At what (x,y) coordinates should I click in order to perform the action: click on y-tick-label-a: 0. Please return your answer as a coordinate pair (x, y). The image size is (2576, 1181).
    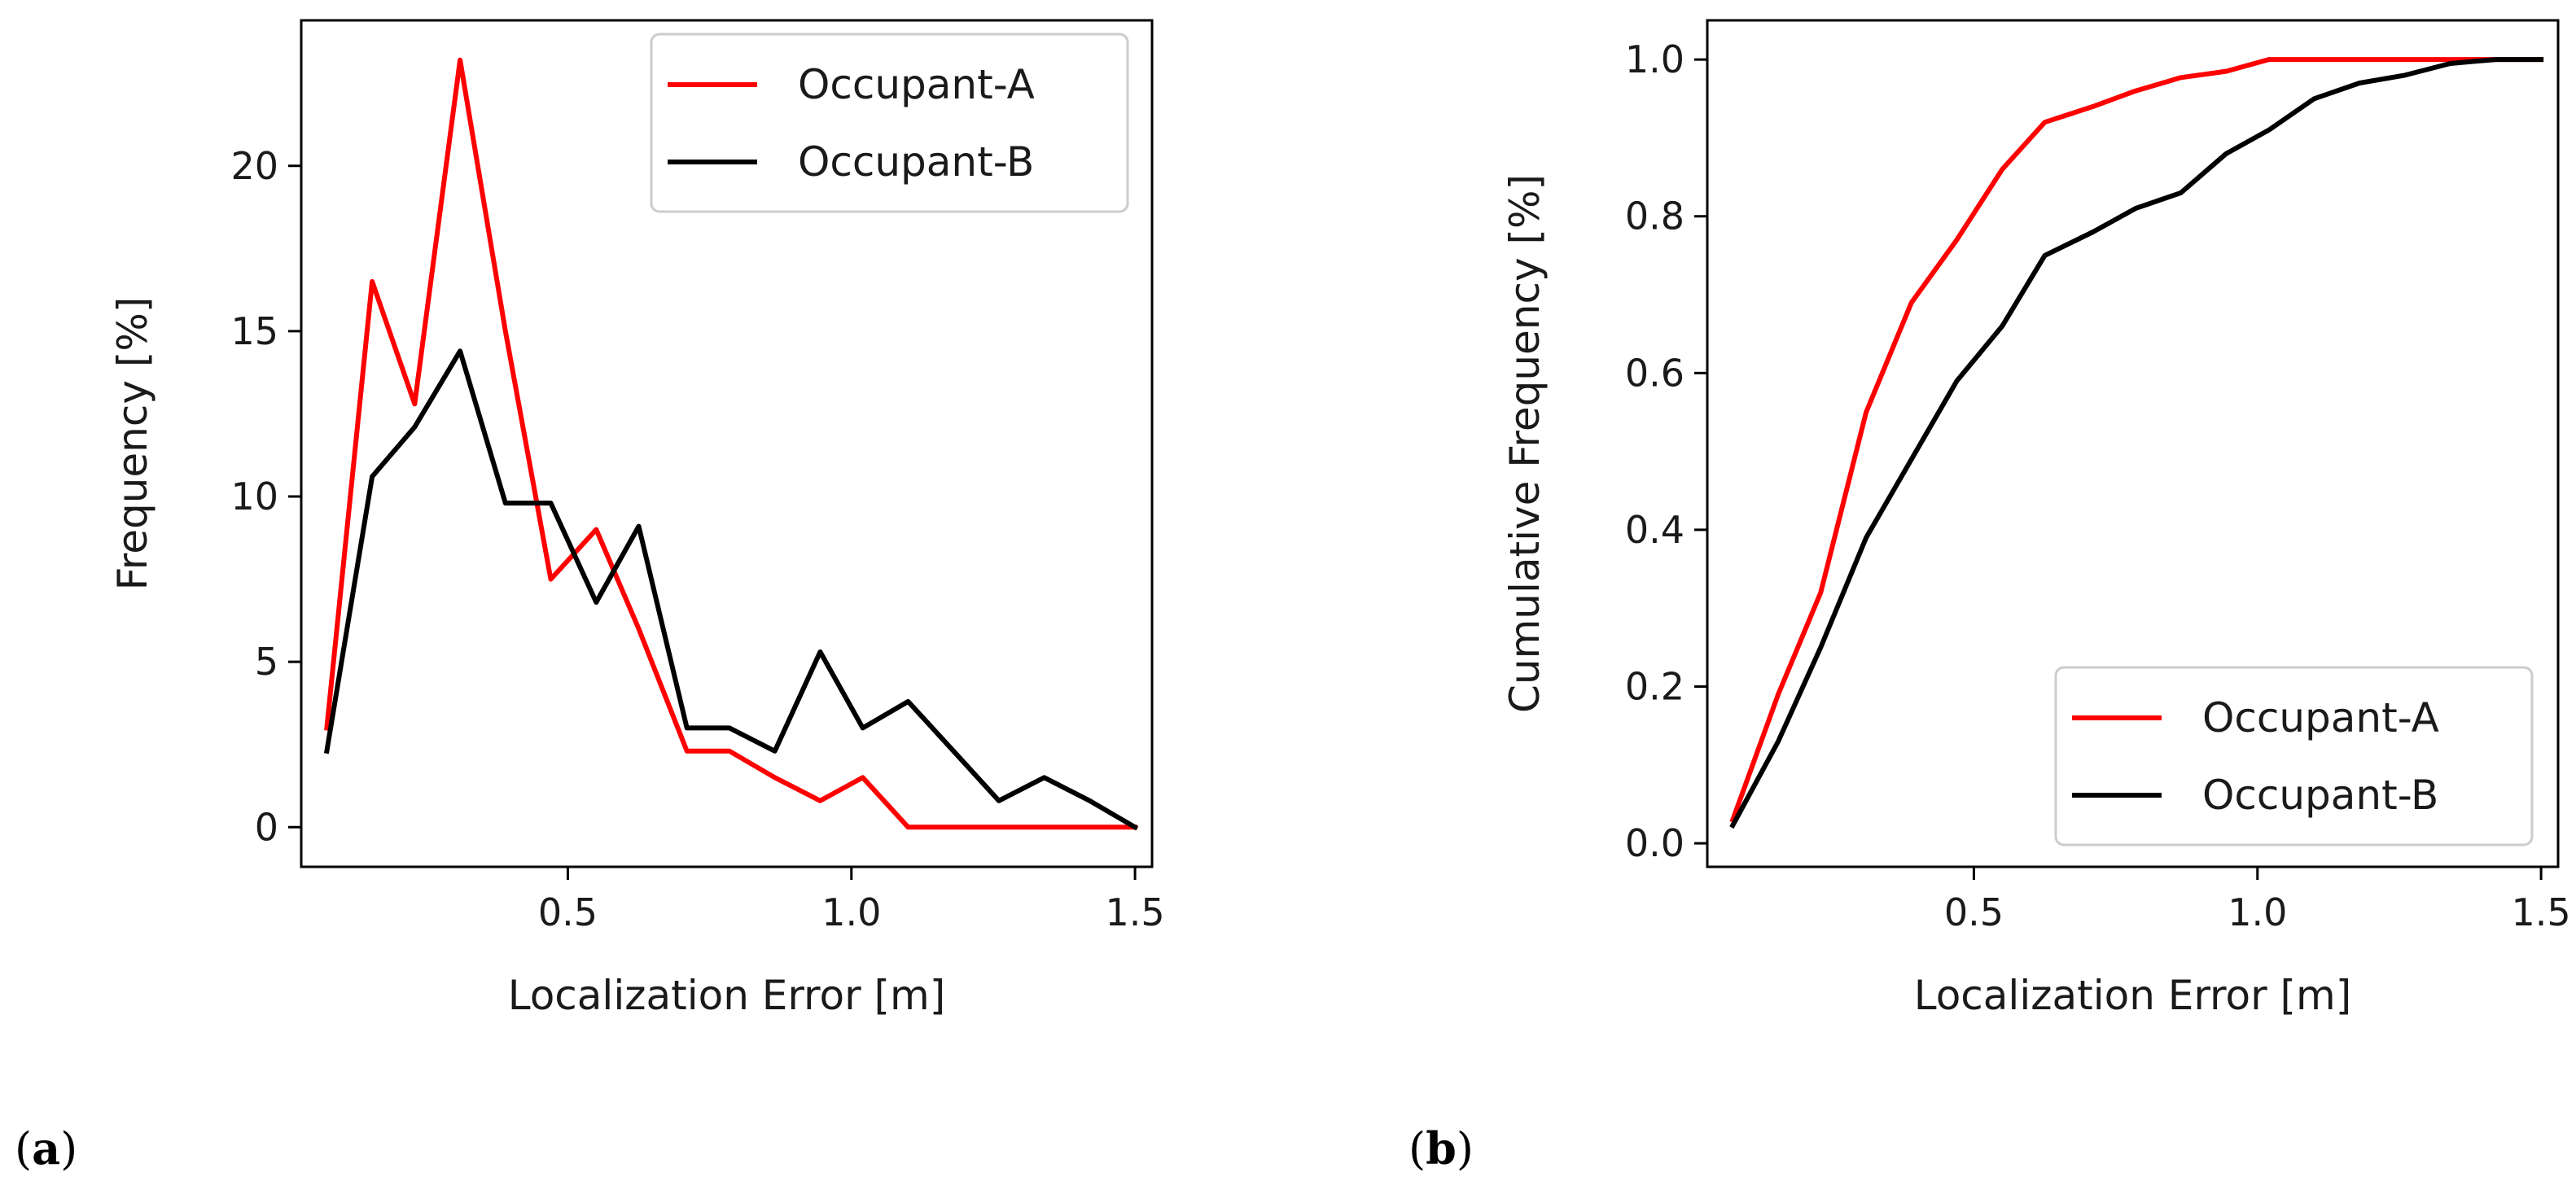
    Looking at the image, I should click on (266, 827).